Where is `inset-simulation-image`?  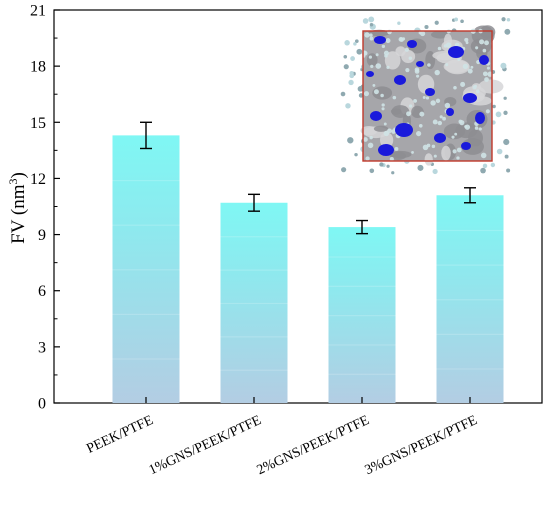
inset-simulation-image is located at coordinates (425, 95).